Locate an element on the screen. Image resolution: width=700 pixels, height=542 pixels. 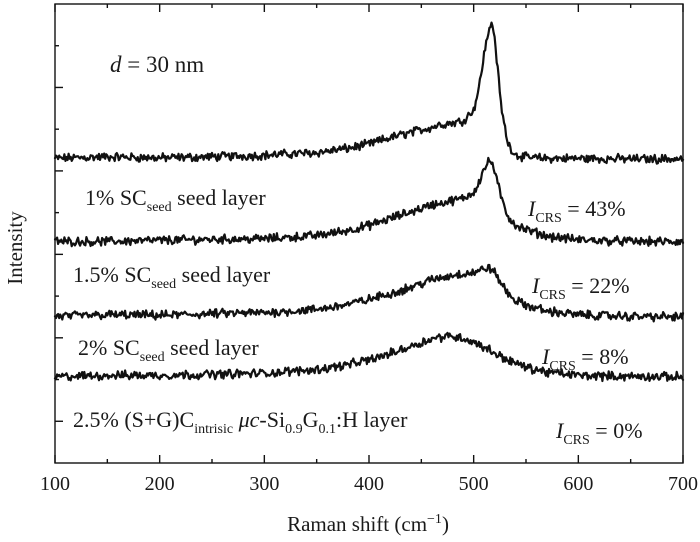
x-tick-label: 300 is located at coordinates (264, 484).